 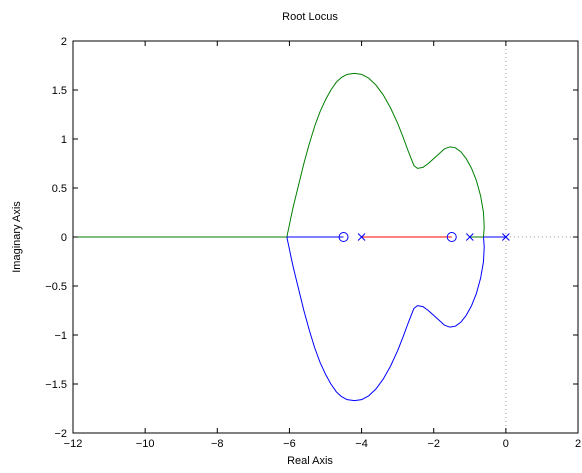 I want to click on x-tick-label-5: −4, so click(x=361, y=444).